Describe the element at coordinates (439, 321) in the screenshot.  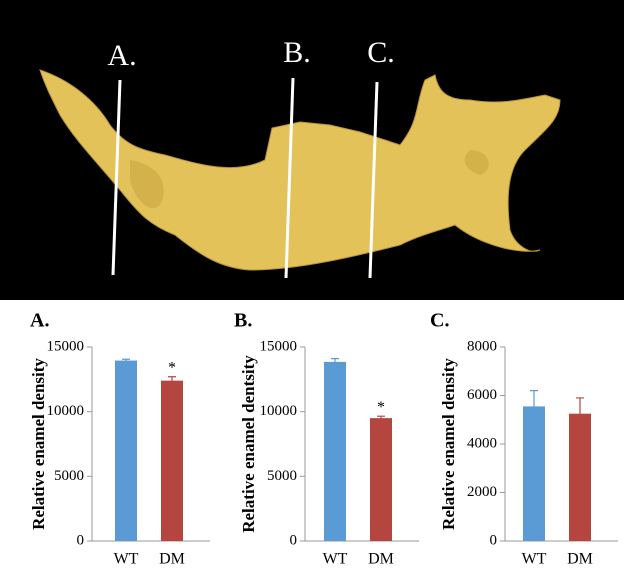
I see `panel-label: C.` at that location.